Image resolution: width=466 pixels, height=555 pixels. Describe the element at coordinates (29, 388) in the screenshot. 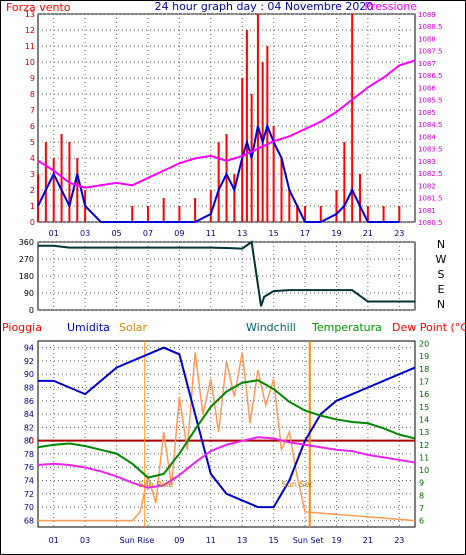

I see `y-left-tick: 88` at that location.